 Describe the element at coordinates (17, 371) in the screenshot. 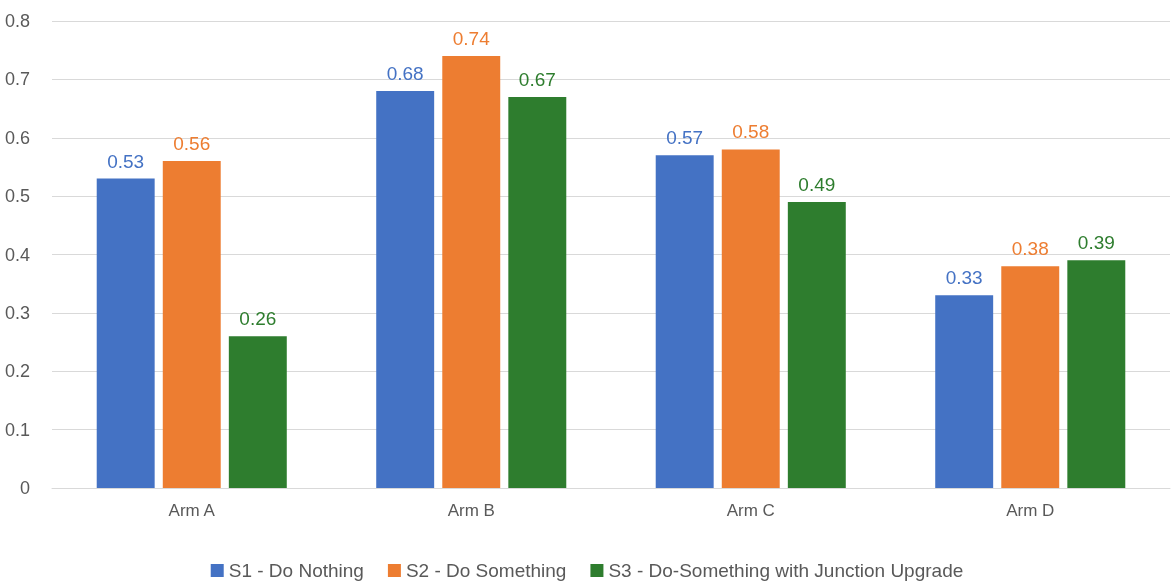

I see `y-tick-label: 0.2` at that location.